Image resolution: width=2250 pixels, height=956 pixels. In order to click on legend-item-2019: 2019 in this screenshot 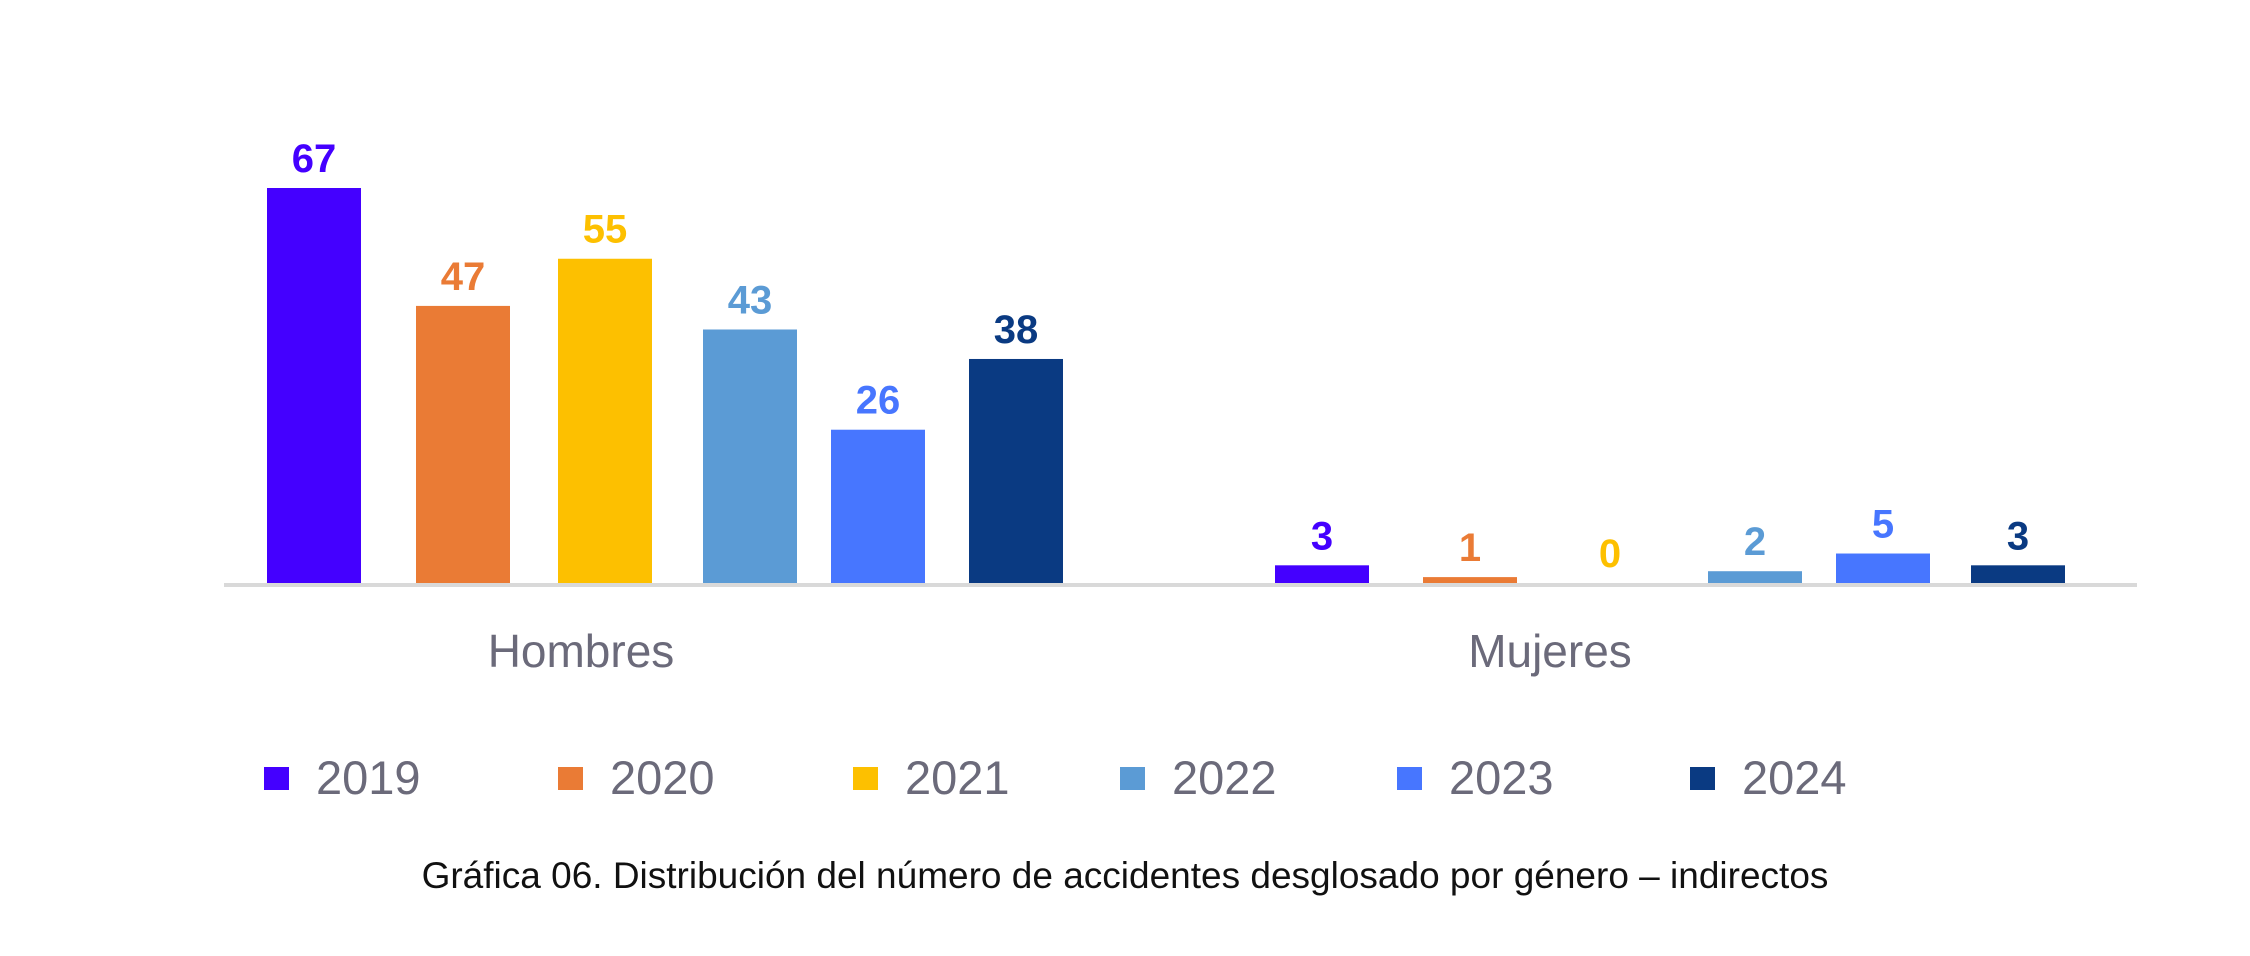, I will do `click(342, 778)`.